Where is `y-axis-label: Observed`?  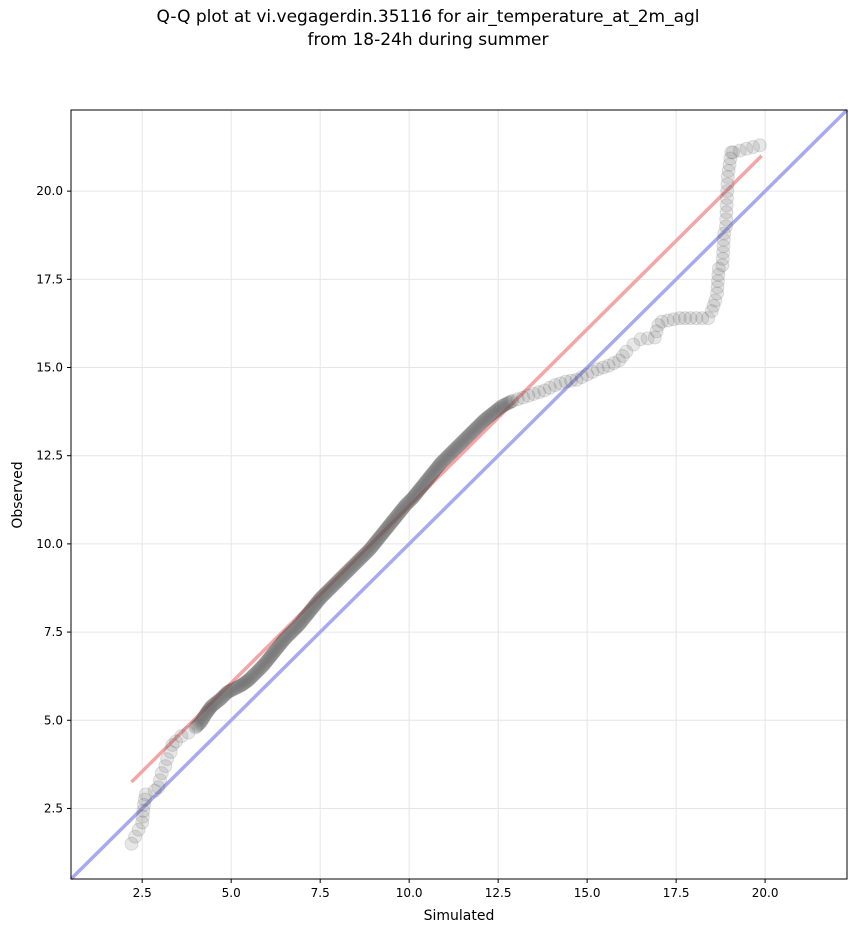
y-axis-label: Observed is located at coordinates (18, 494).